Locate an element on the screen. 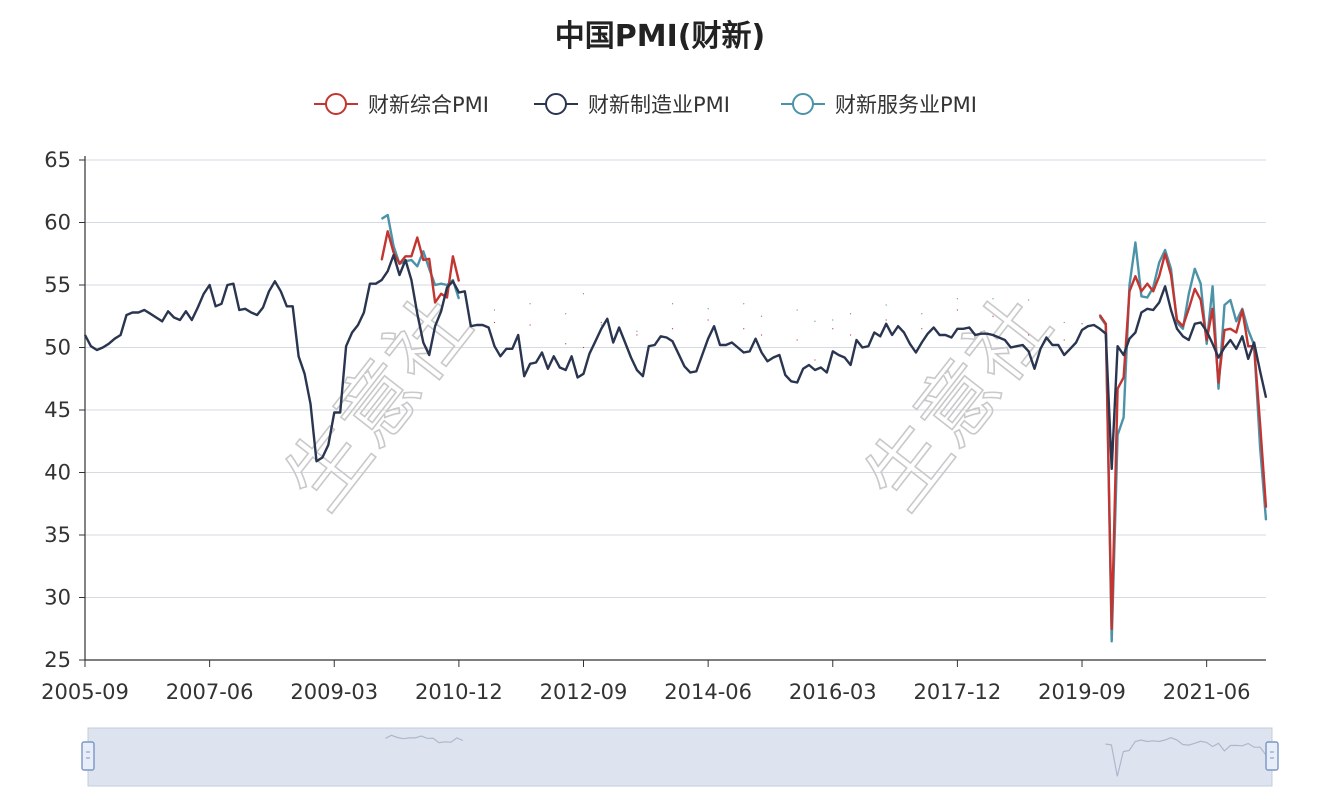 The height and width of the screenshot is (800, 1320). legend-item-1: 财新制造业PMI is located at coordinates (632, 105).